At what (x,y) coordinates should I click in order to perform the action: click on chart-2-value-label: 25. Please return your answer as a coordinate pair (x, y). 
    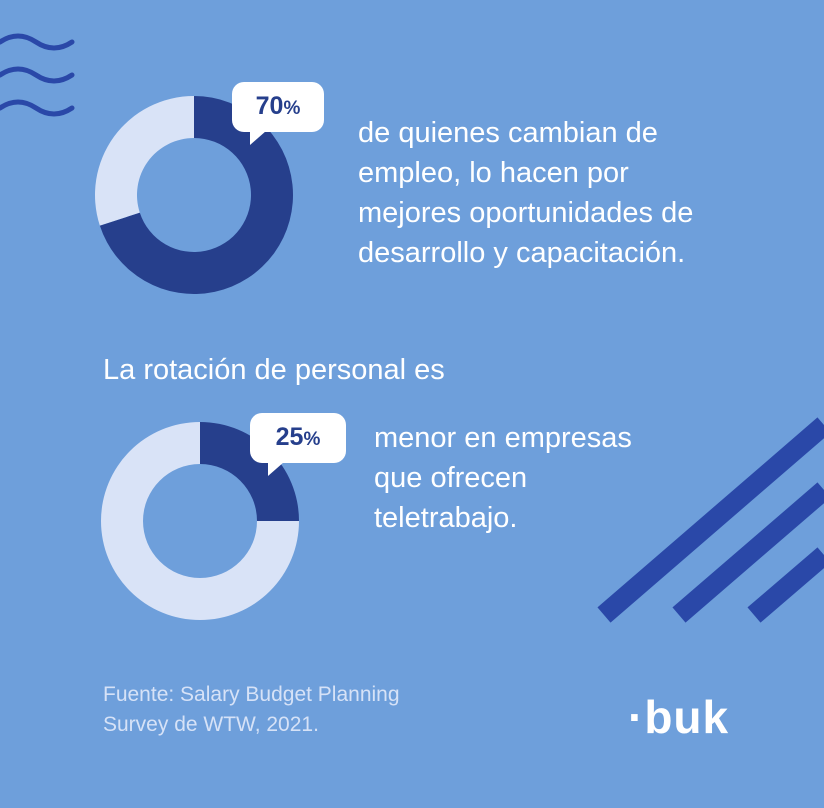
    Looking at the image, I should click on (289, 437).